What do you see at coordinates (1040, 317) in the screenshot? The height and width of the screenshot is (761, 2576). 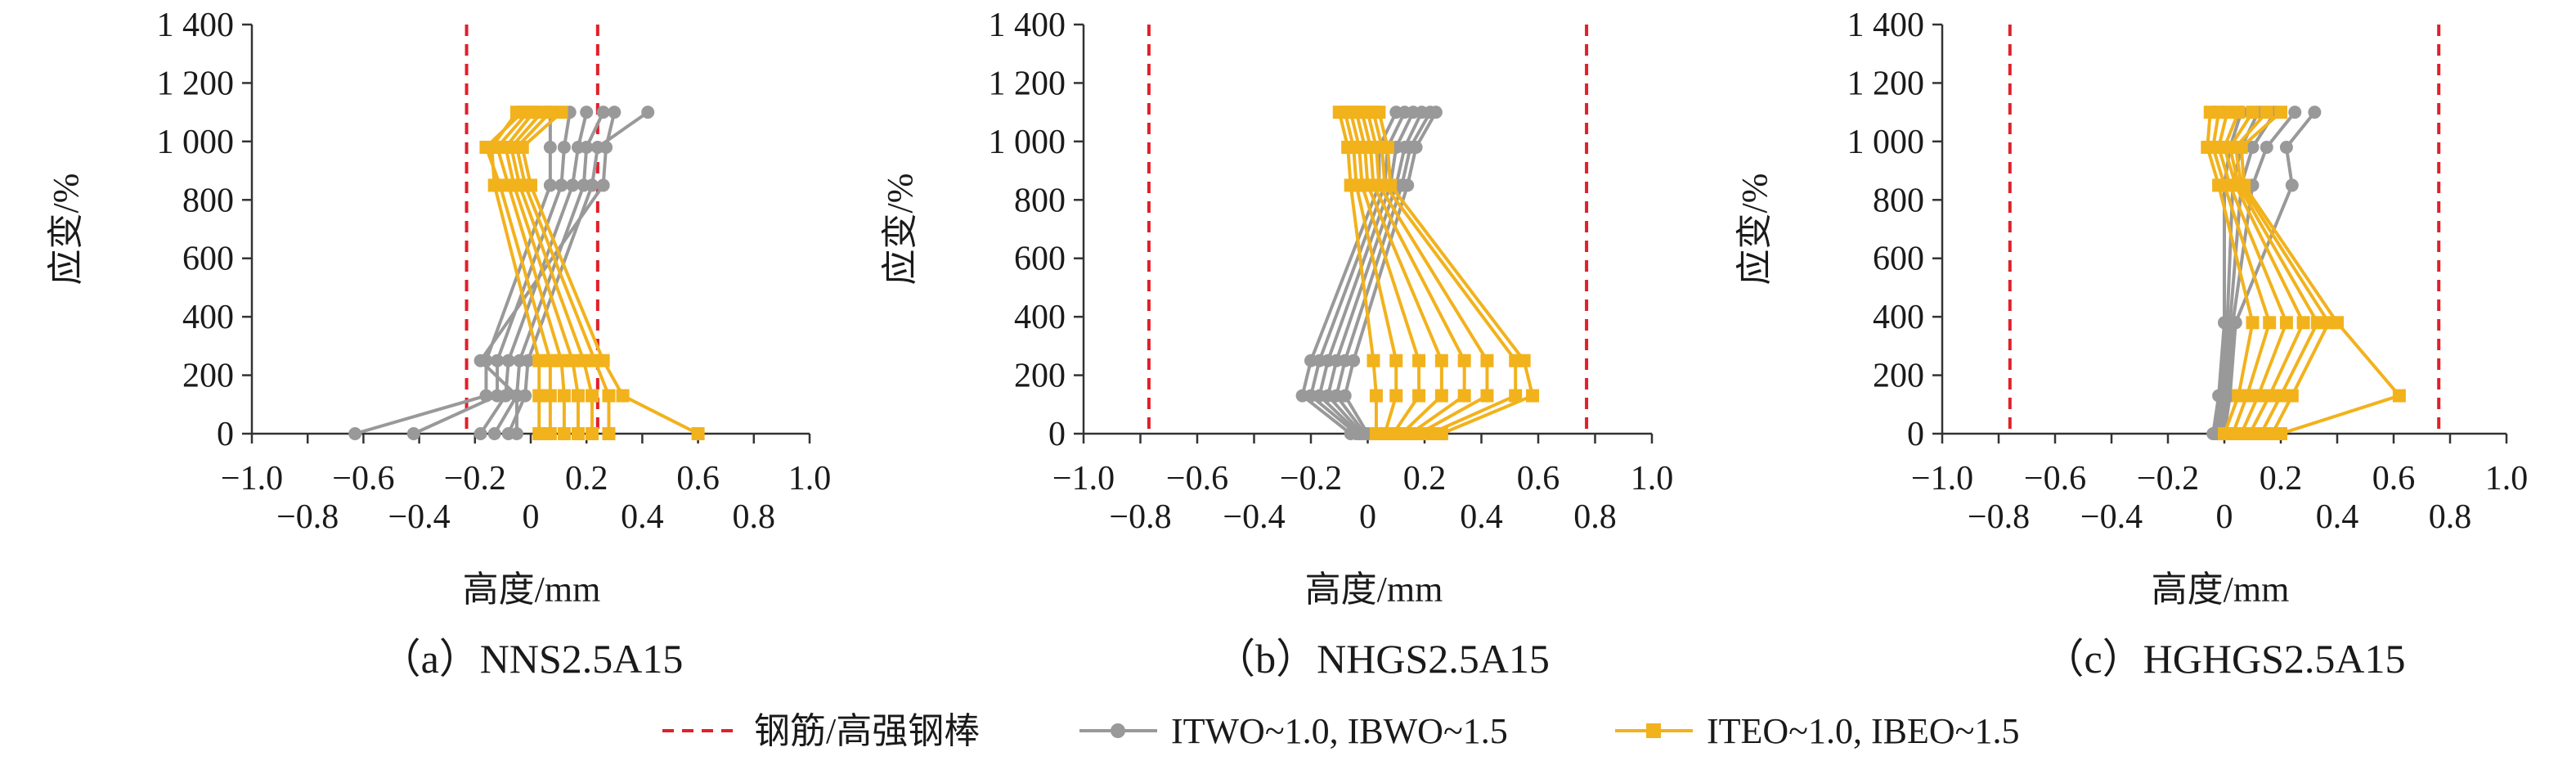 I see `y-tick-label: 400` at bounding box center [1040, 317].